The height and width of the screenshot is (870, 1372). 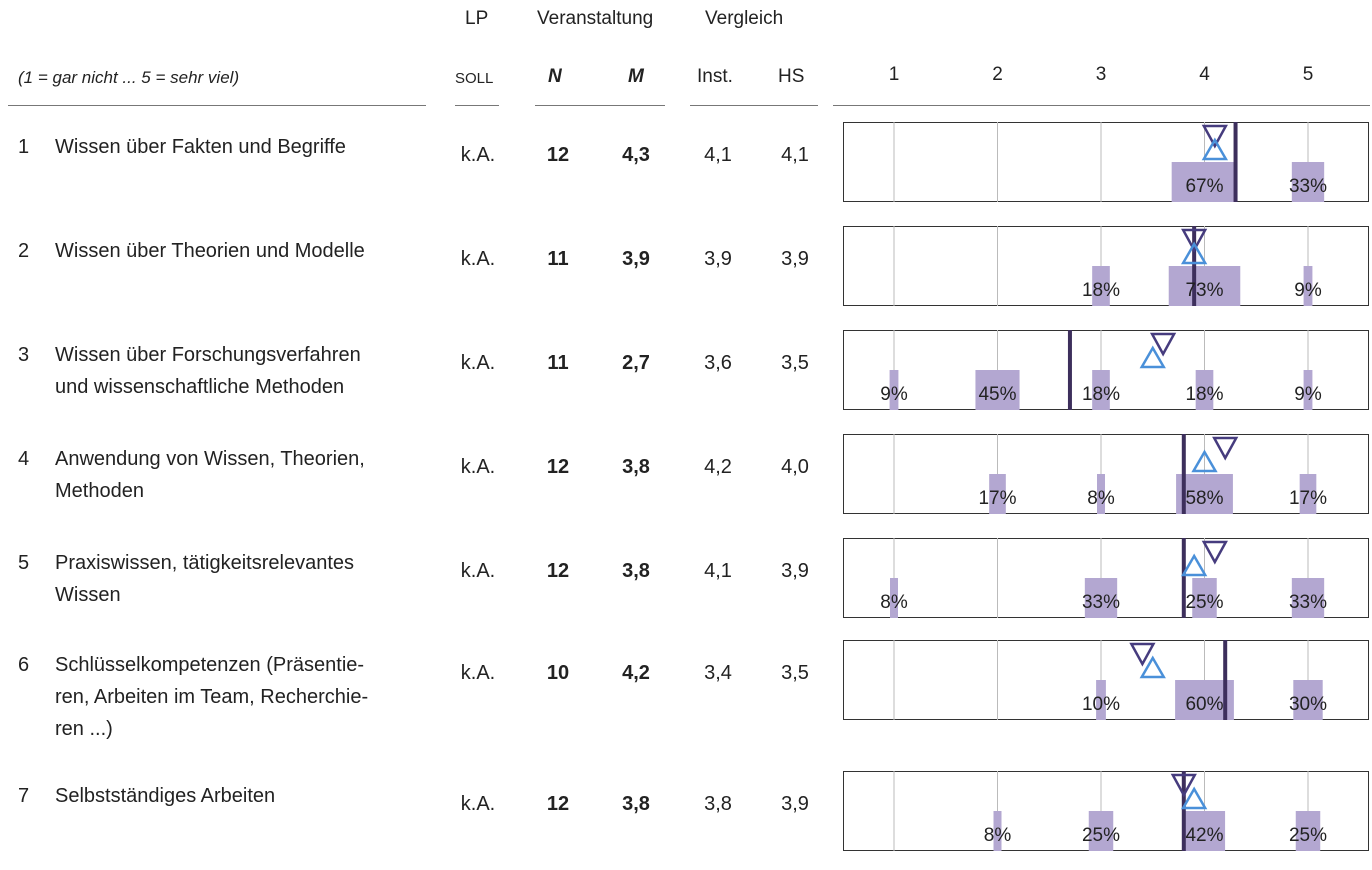 What do you see at coordinates (1101, 704) in the screenshot?
I see `bar-label-3: 10%` at bounding box center [1101, 704].